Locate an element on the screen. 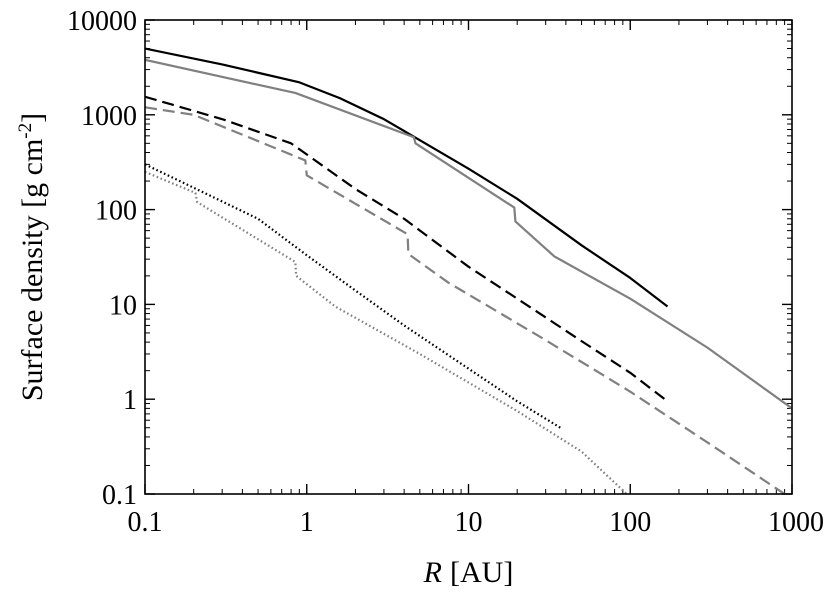  x-axis-unit: [AU] is located at coordinates (481, 572).